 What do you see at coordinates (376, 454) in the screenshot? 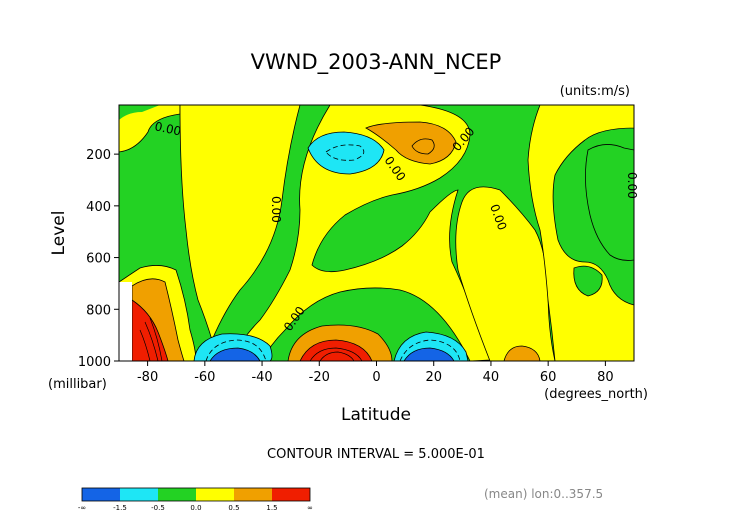
I see `contour-interval: CONTOUR INTERVAL = 5.000E-01` at bounding box center [376, 454].